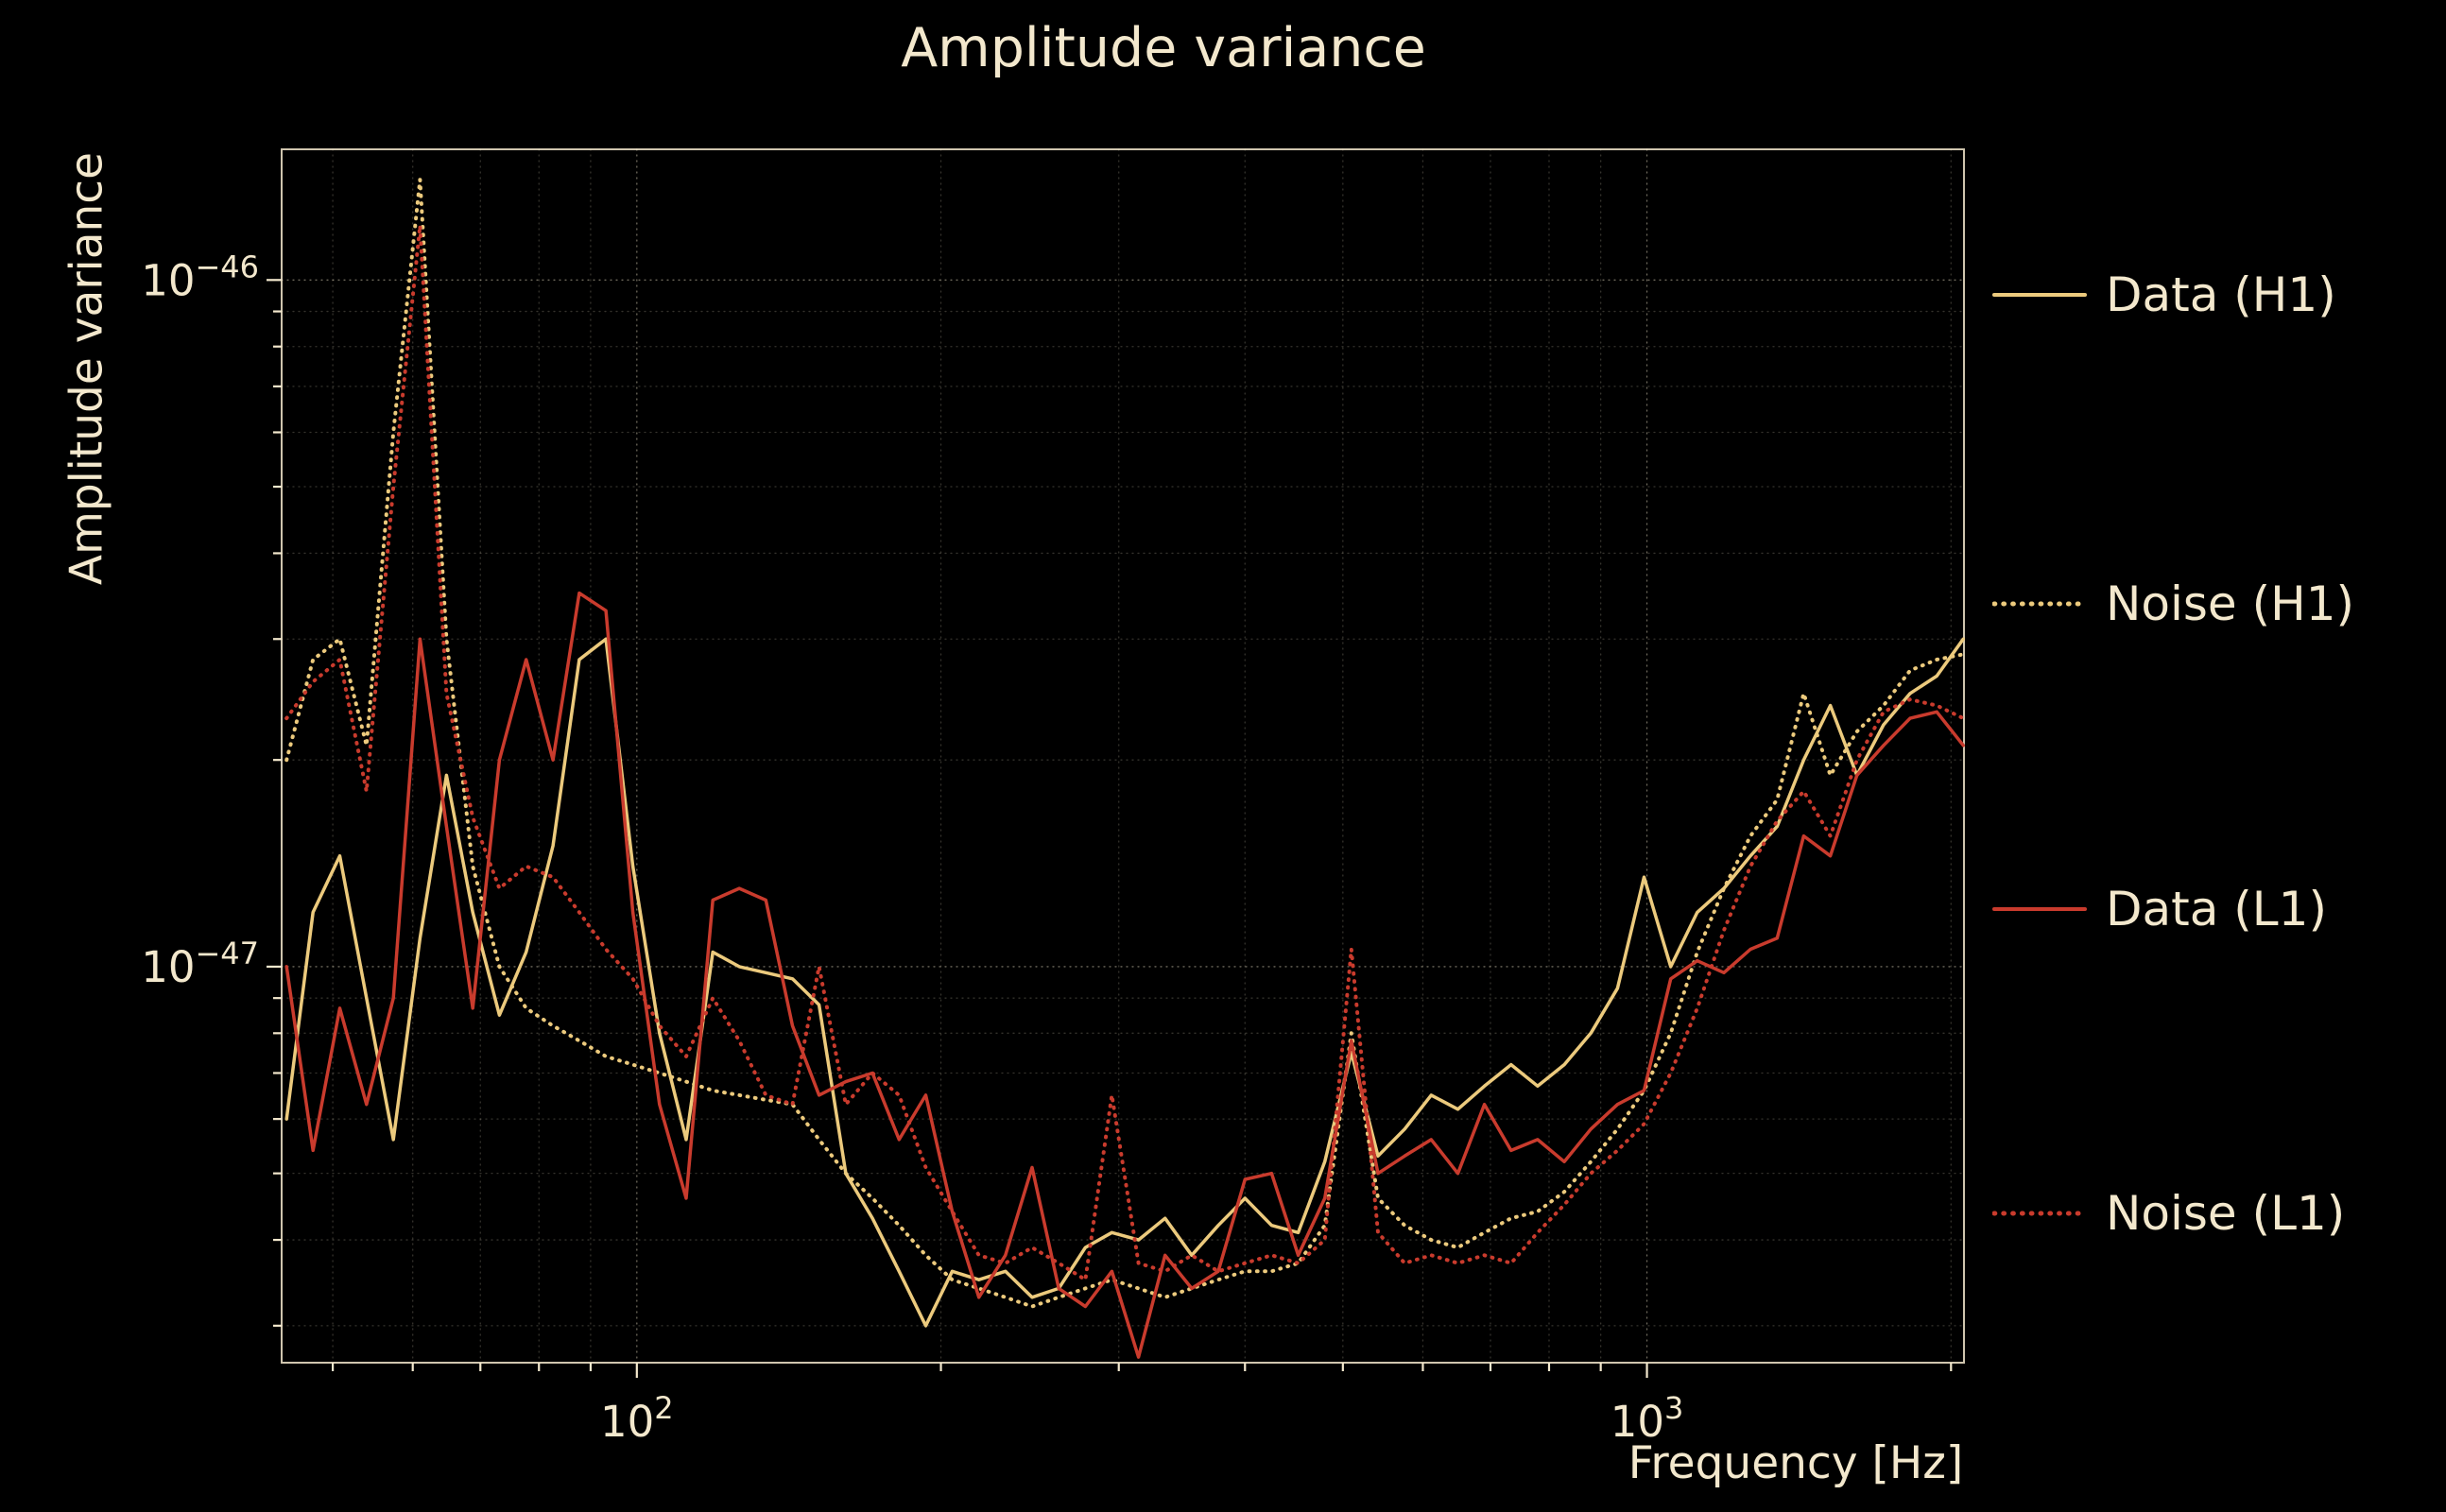  I want to click on y-axis-label: Amplitude variance, so click(86, 368).